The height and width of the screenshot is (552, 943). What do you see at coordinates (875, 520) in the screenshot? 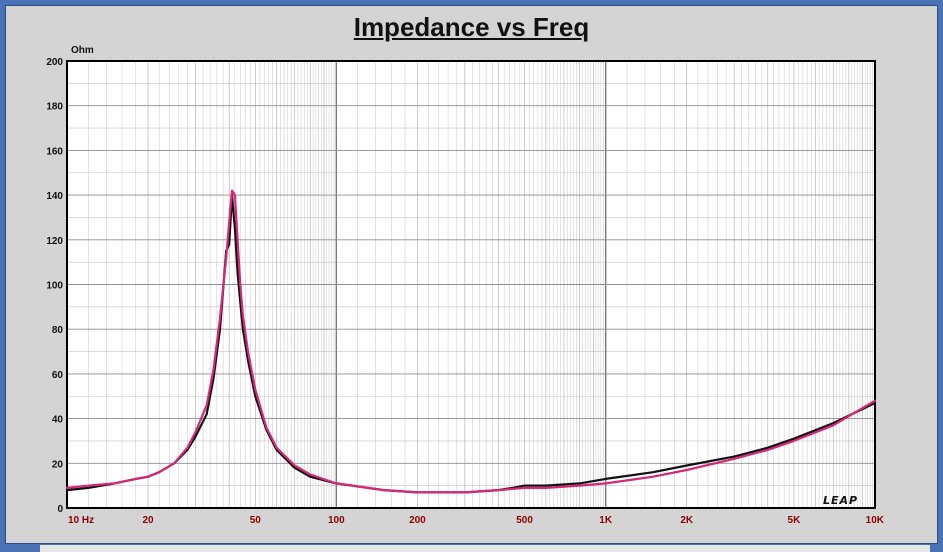
I see `x-tick-label: 10K` at bounding box center [875, 520].